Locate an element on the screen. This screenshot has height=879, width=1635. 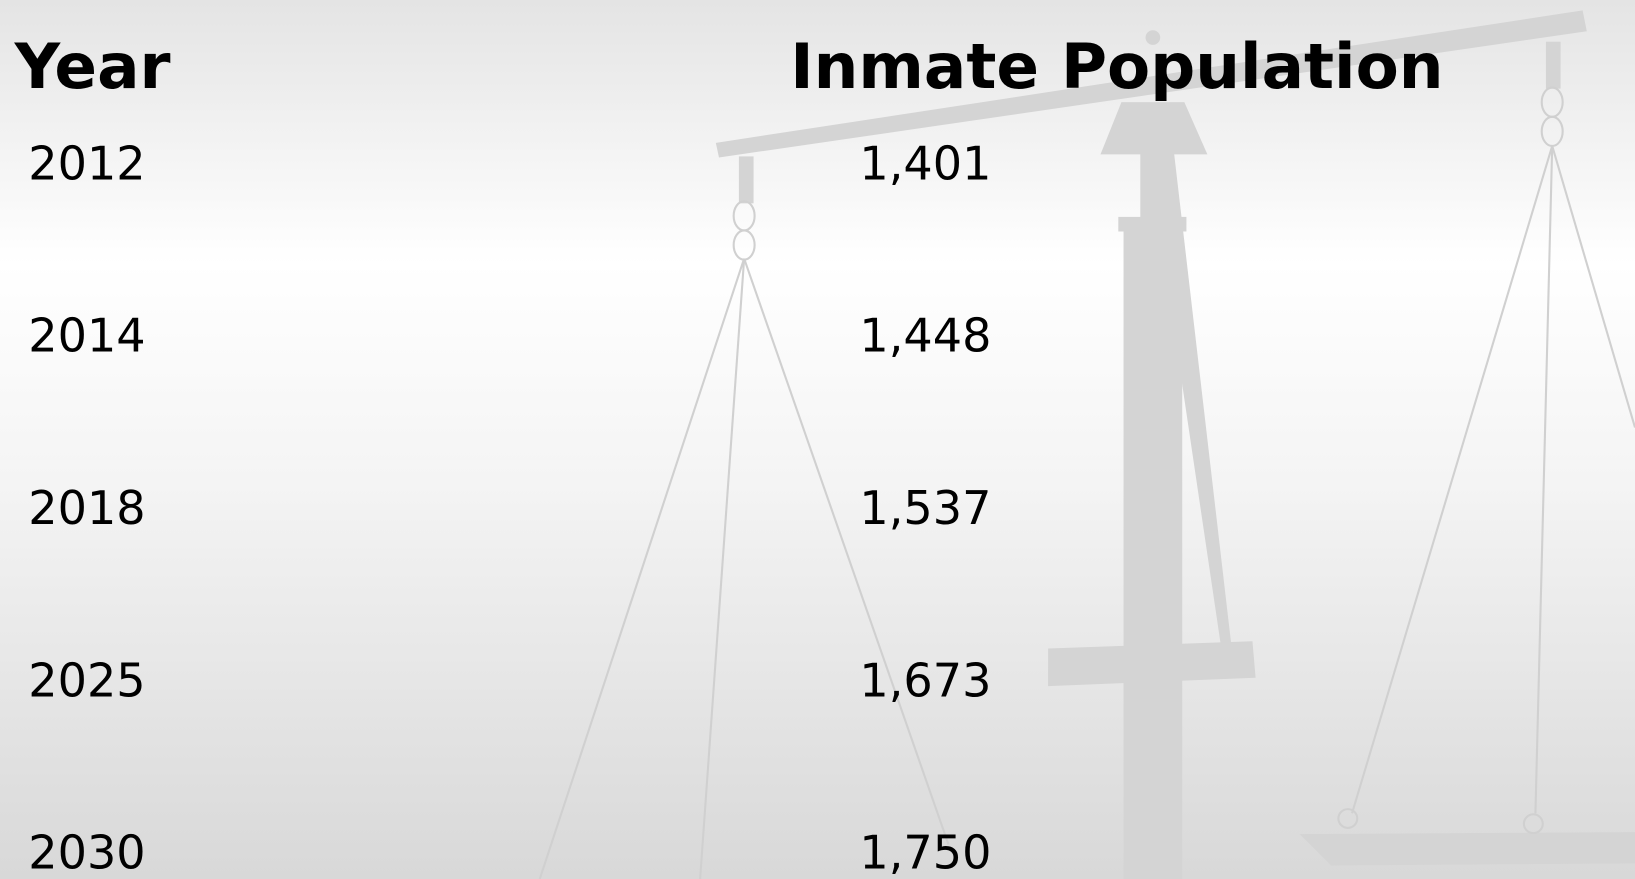
table-cell: 1,448 is located at coordinates (925, 336).